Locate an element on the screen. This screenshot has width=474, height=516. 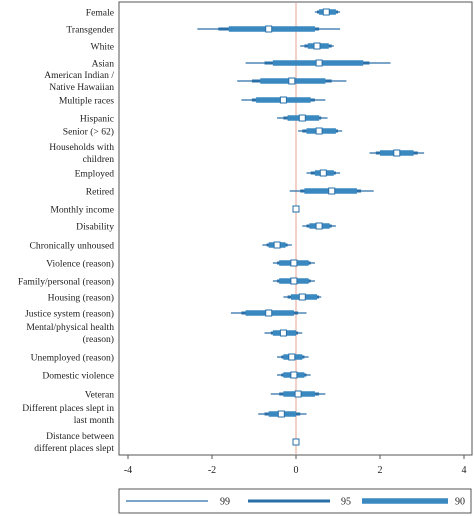
row-label-line: last month is located at coordinates (94, 420).